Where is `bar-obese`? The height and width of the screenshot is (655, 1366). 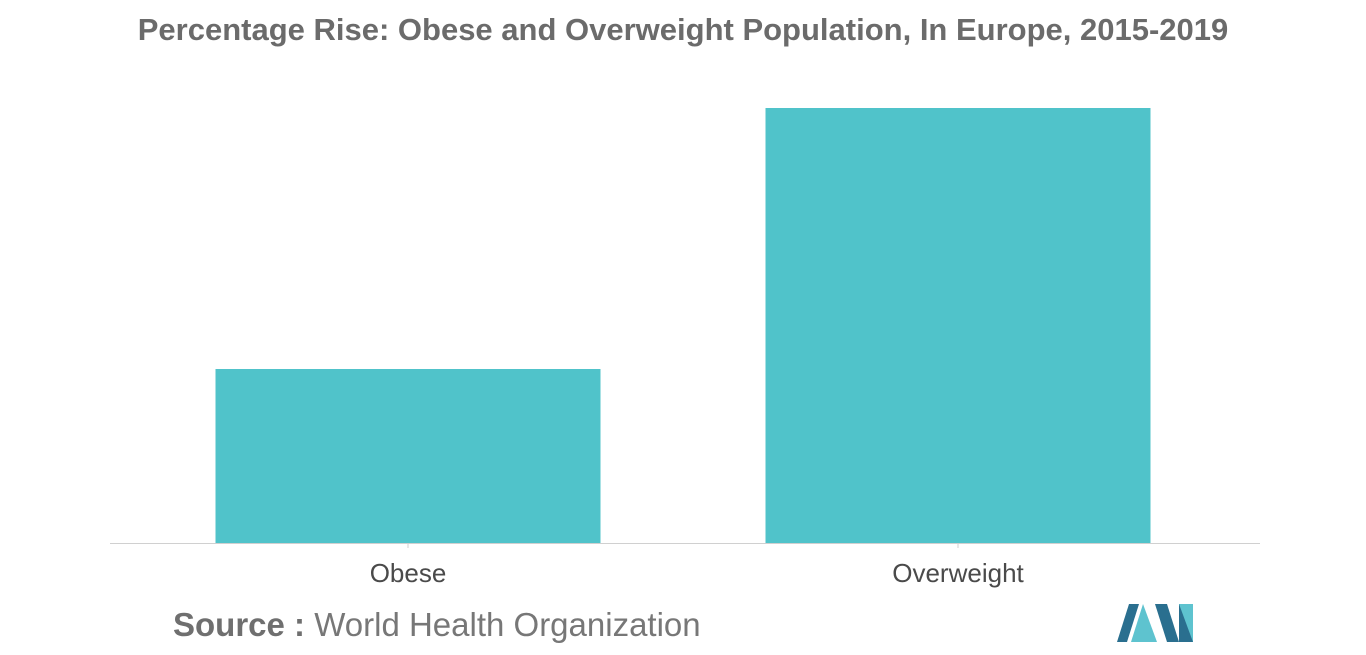 bar-obese is located at coordinates (408, 456).